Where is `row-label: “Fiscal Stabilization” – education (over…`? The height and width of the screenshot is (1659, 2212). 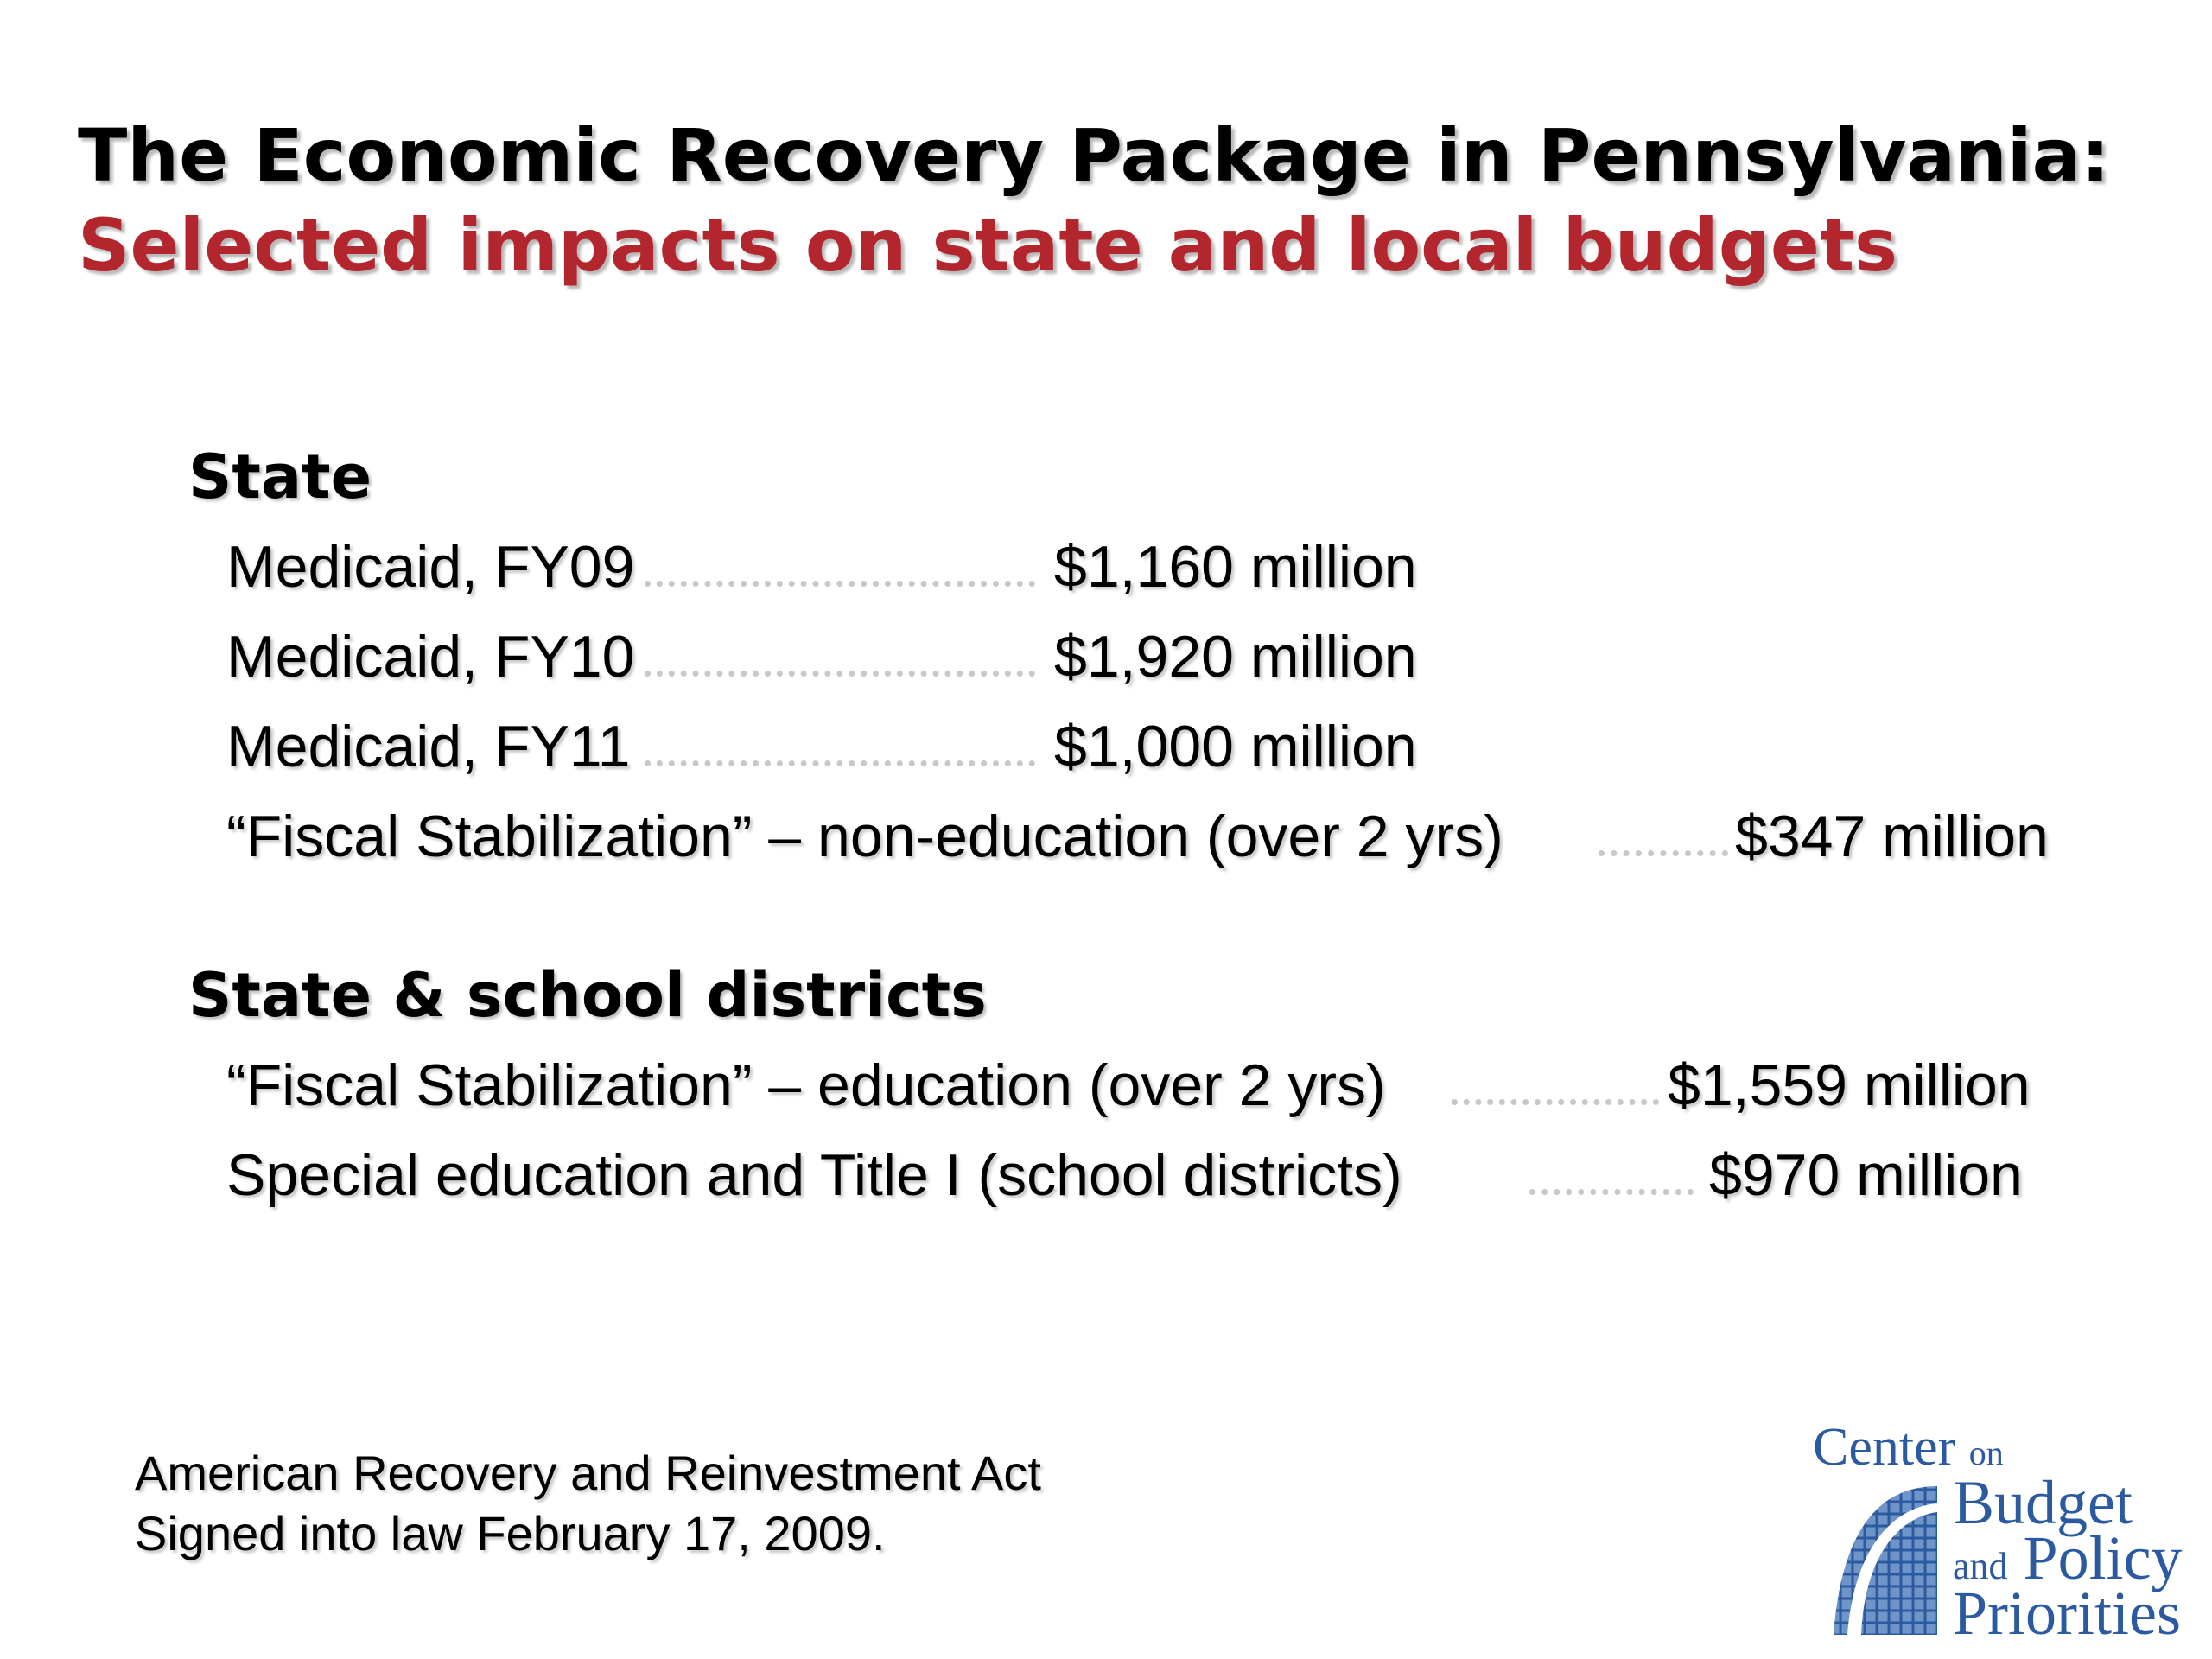
row-label: “Fiscal Stabilization” – education (over… is located at coordinates (806, 1085).